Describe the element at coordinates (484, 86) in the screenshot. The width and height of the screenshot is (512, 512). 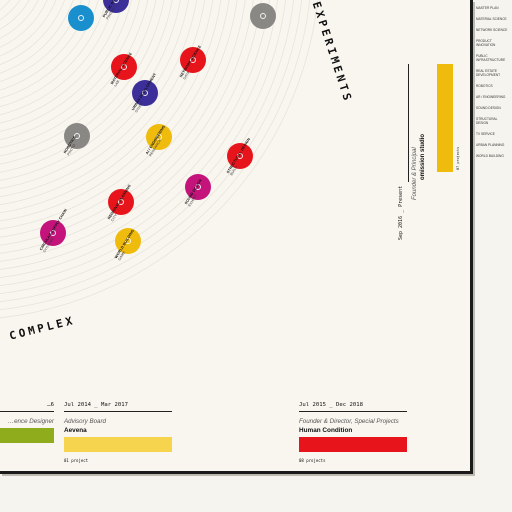
I see `category-index-item: ROBOTICS` at that location.